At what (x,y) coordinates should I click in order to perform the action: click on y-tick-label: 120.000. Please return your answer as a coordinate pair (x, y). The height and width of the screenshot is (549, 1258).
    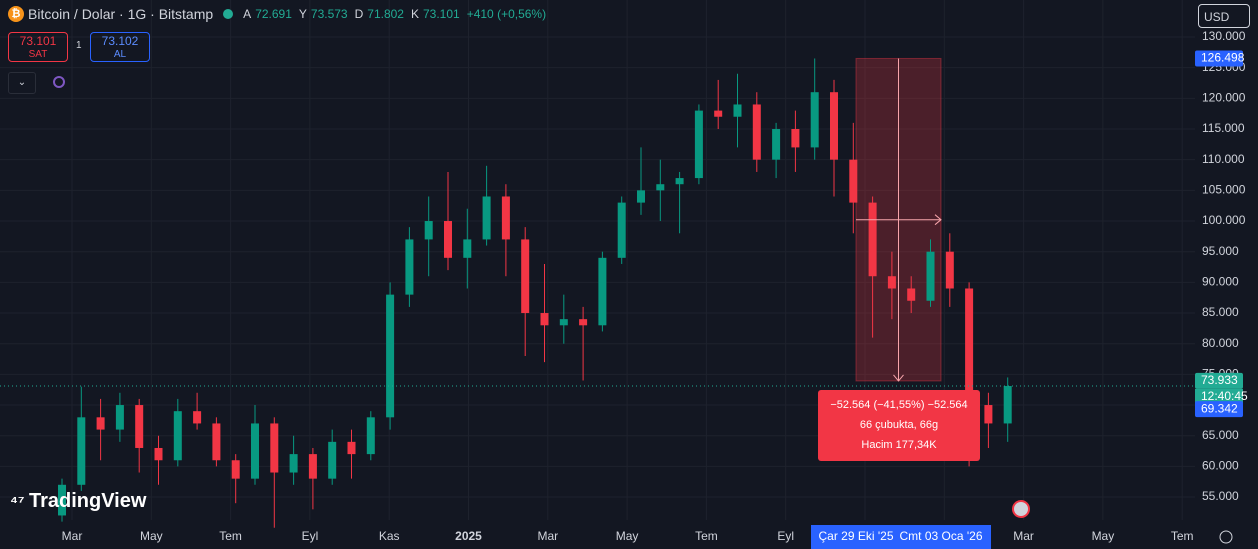
    Looking at the image, I should click on (1224, 98).